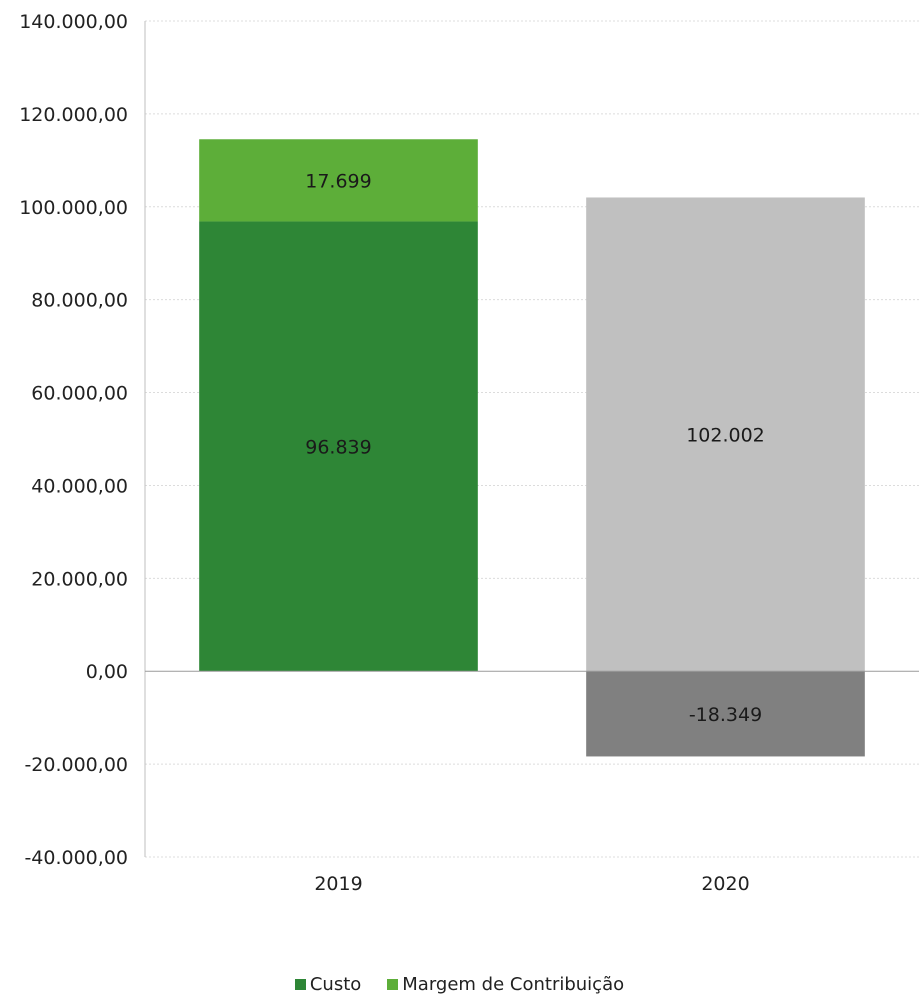 This screenshot has height=997, width=919. Describe the element at coordinates (79, 394) in the screenshot. I see `y-tick-label: 60.000,00` at that location.